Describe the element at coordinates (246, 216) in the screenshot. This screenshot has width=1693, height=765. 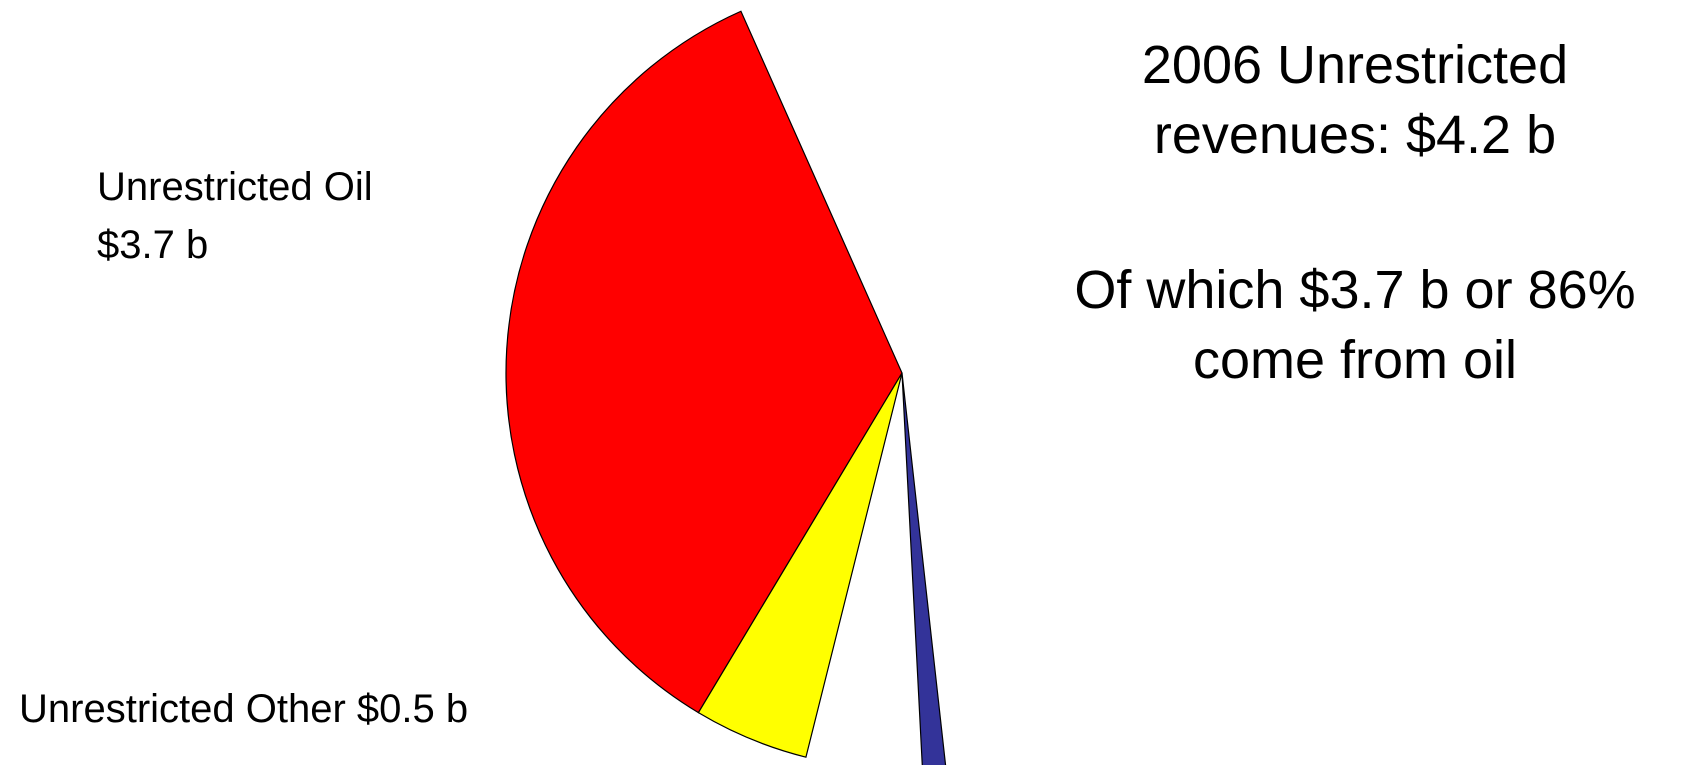
I see `slice-label: Unrestricted Oil $3.7 b` at that location.